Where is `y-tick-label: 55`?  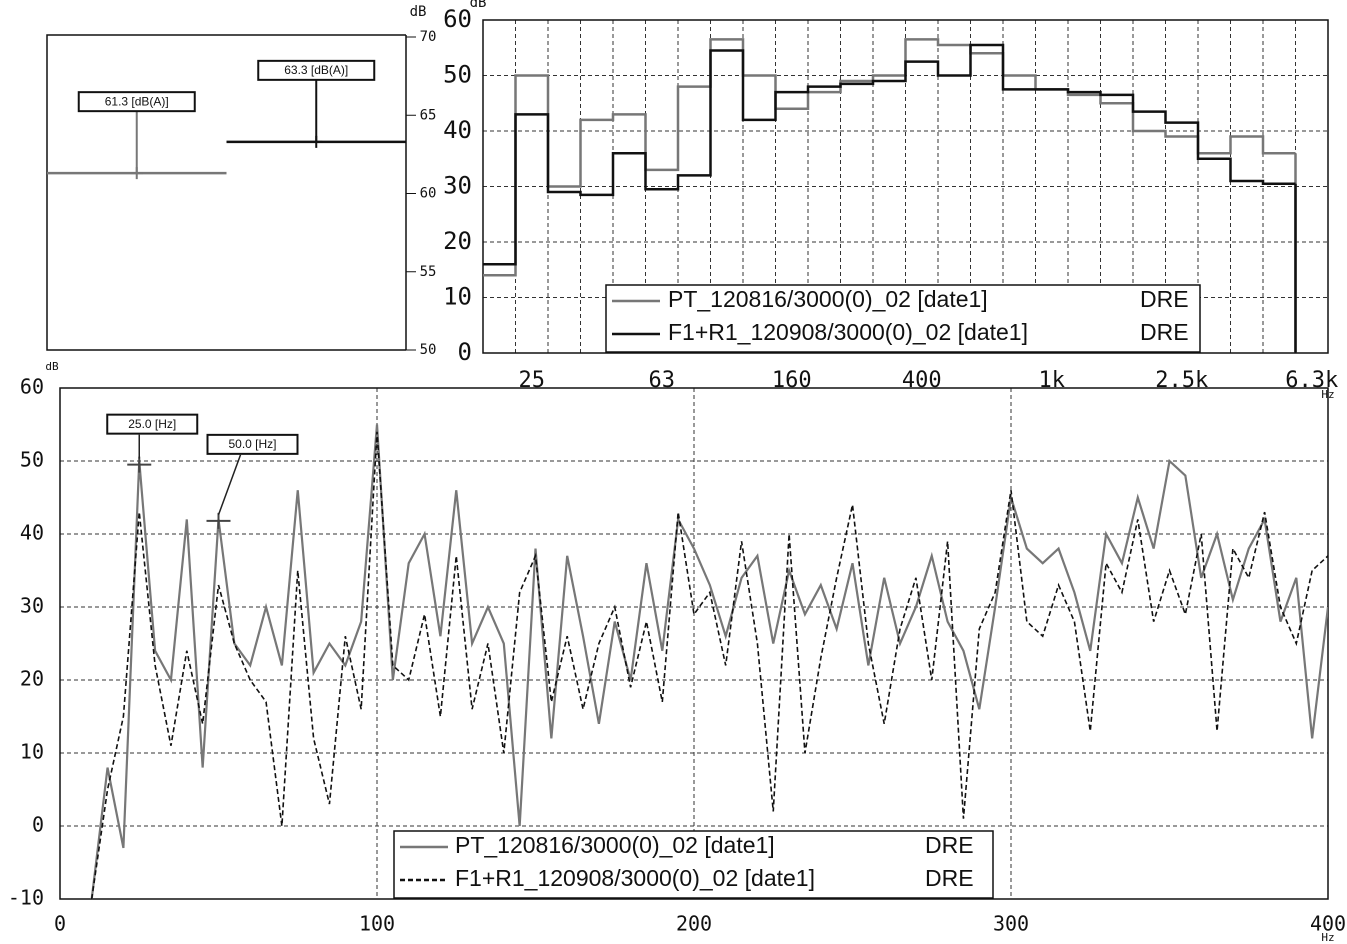 y-tick-label: 55 is located at coordinates (428, 272).